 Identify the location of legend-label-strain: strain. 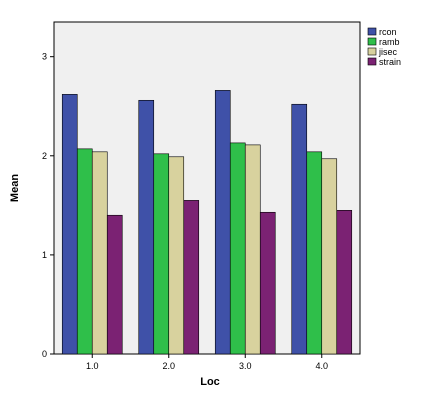
(390, 62).